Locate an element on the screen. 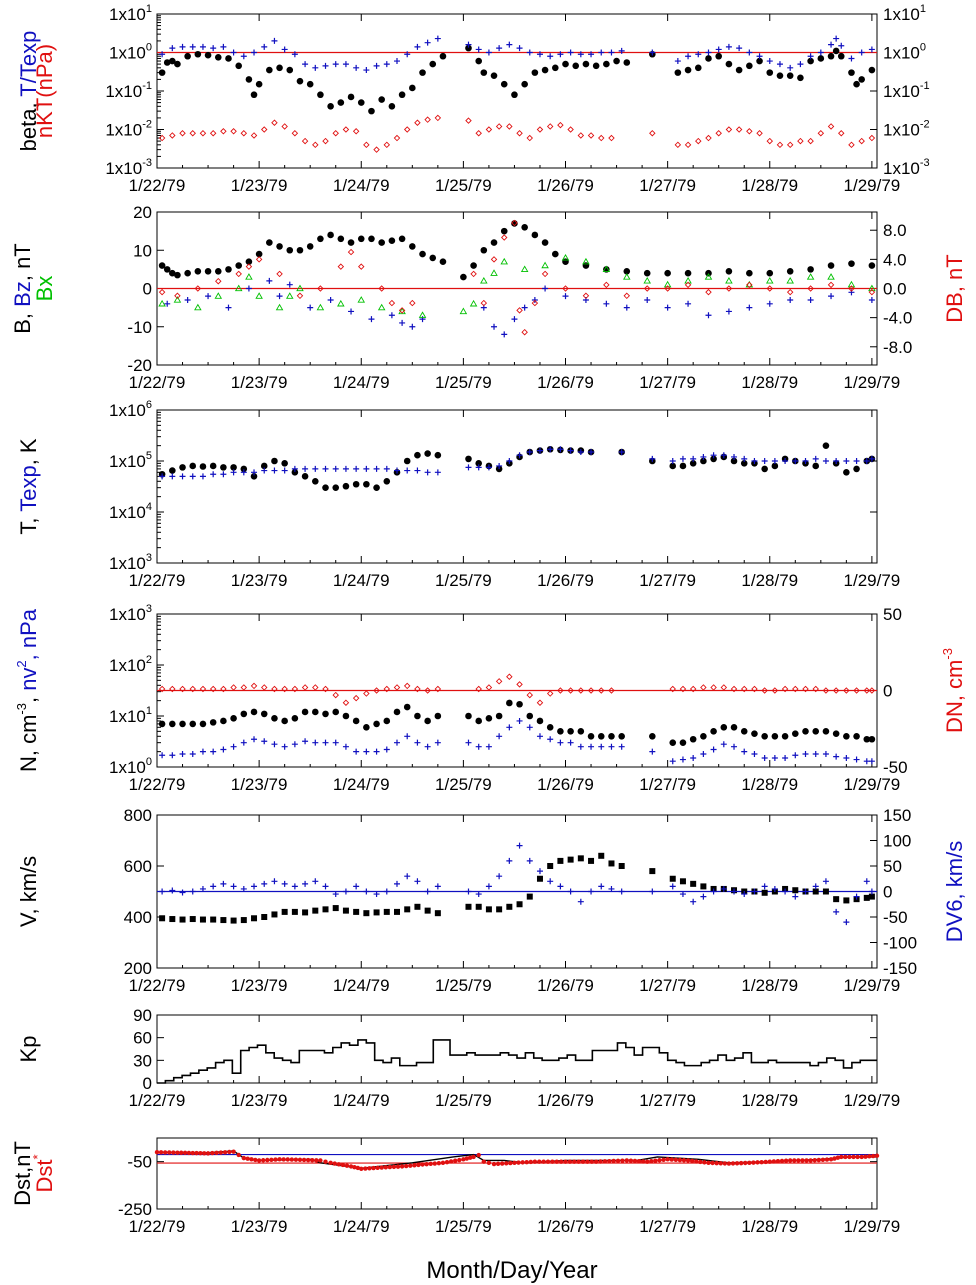  y-axis-label-part: B, is located at coordinates (22, 320).